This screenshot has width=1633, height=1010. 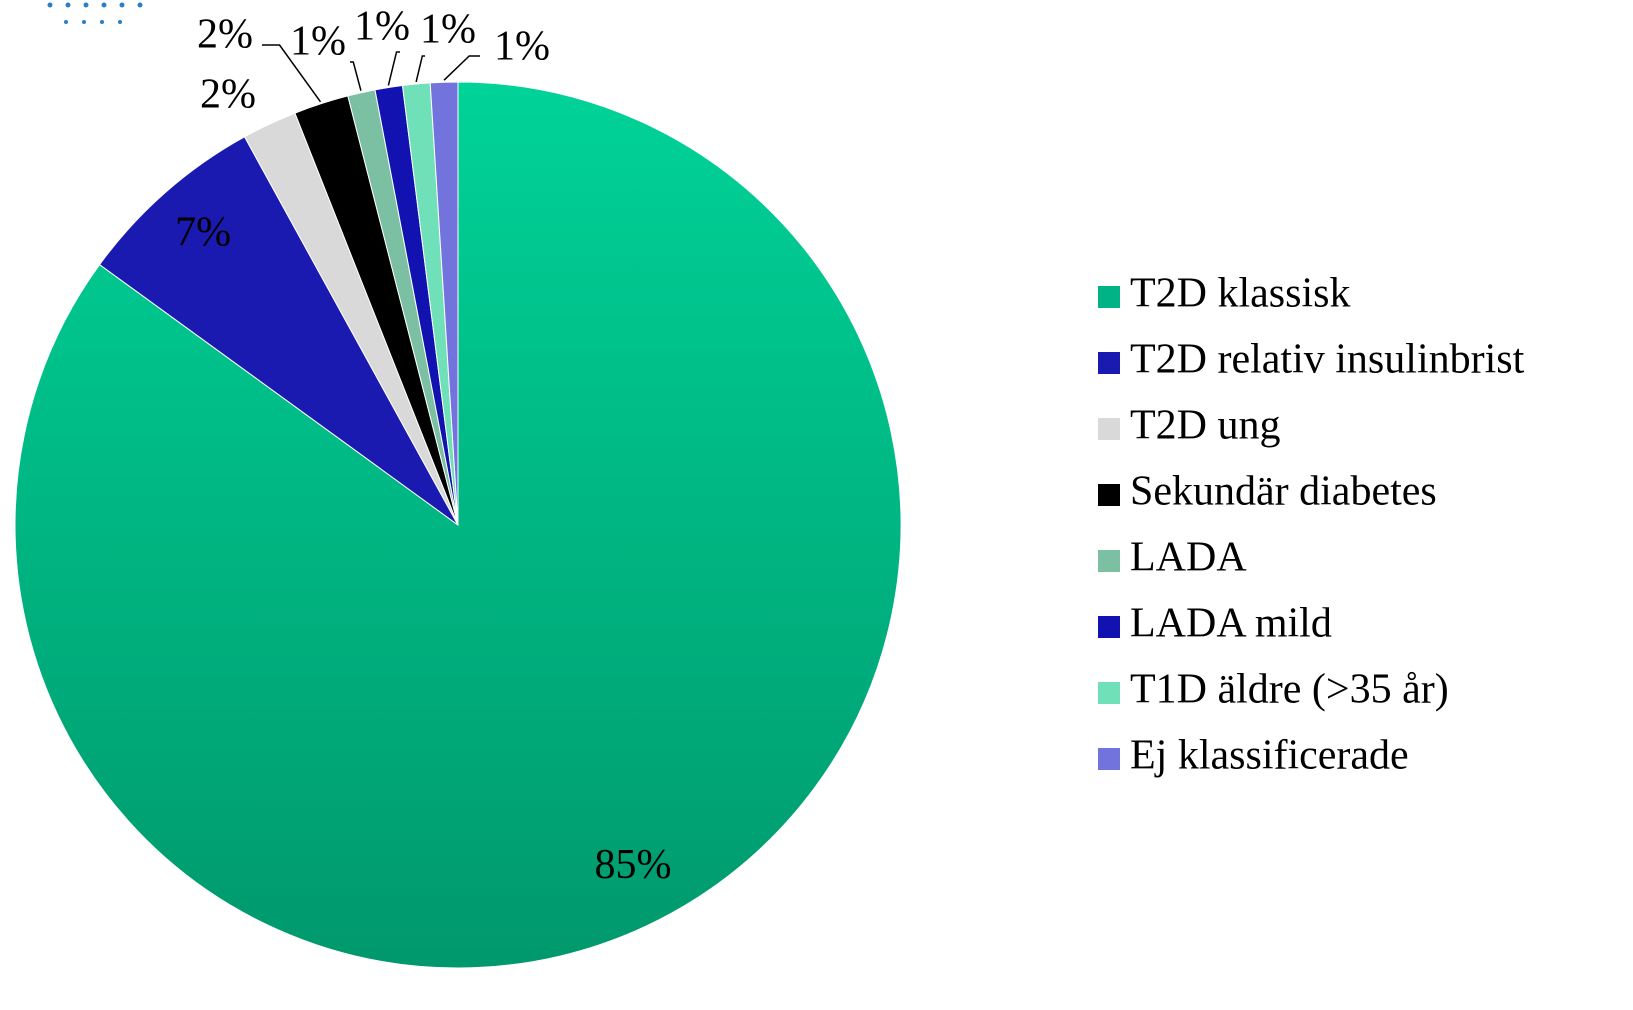 I want to click on legend-label: LADA, so click(x=1188, y=558).